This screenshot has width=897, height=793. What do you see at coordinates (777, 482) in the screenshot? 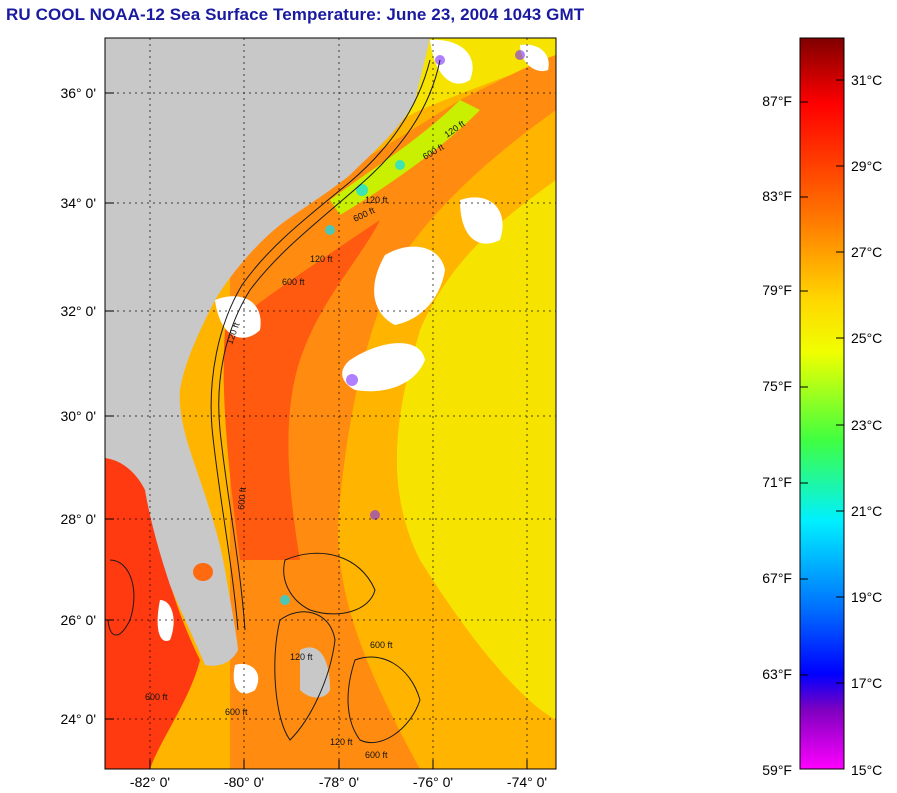
I see `colorbar-label-f: 71°F` at bounding box center [777, 482].